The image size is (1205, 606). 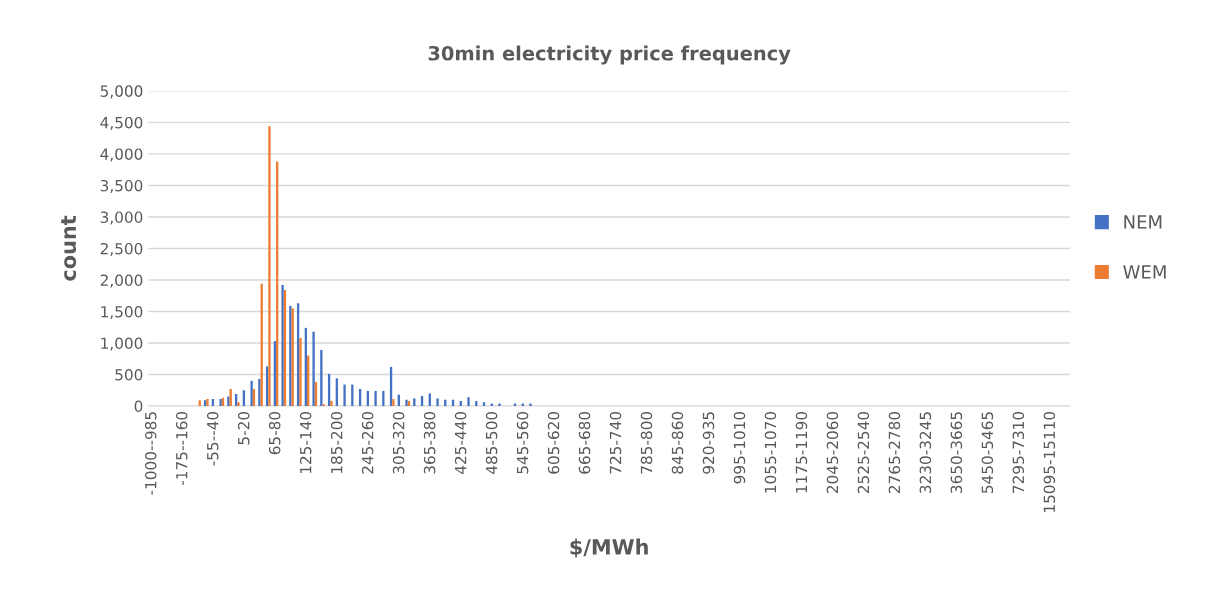 I want to click on x-tick-label: -175--160, so click(x=181, y=448).